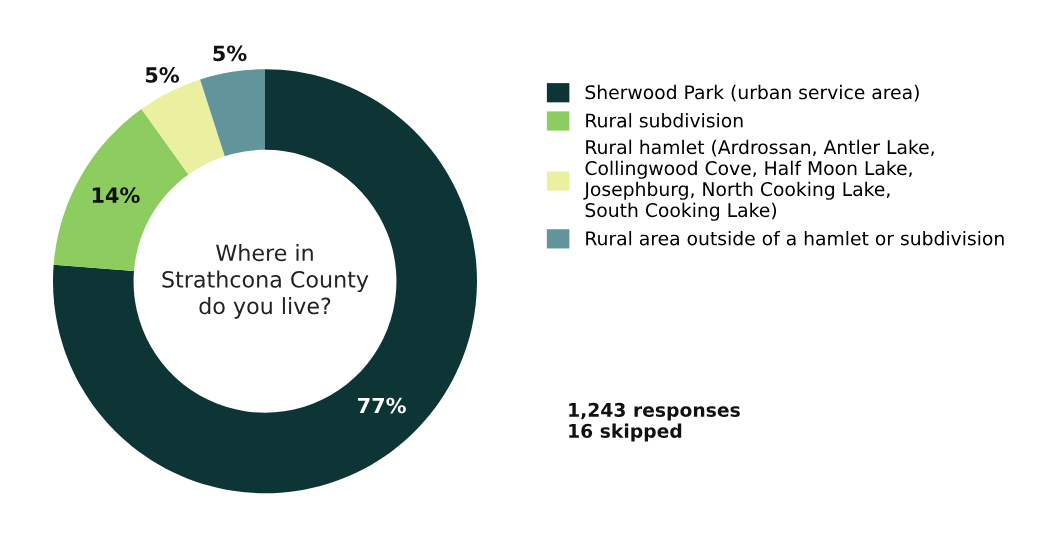 The height and width of the screenshot is (552, 1060). Describe the element at coordinates (664, 120) in the screenshot. I see `legend-label: Rural subdivision` at that location.